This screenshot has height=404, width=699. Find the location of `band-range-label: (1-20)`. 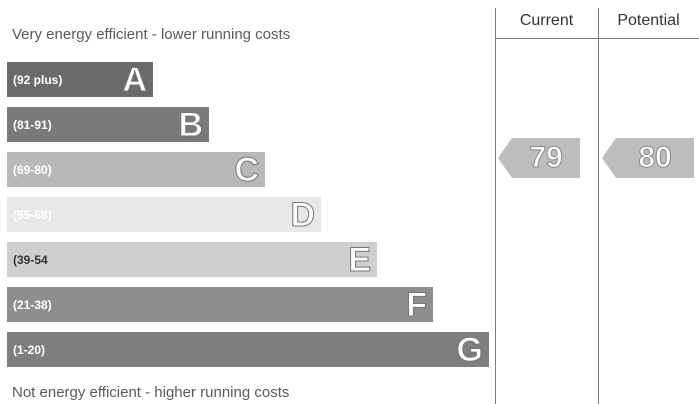

band-range-label: (1-20) is located at coordinates (29, 349).